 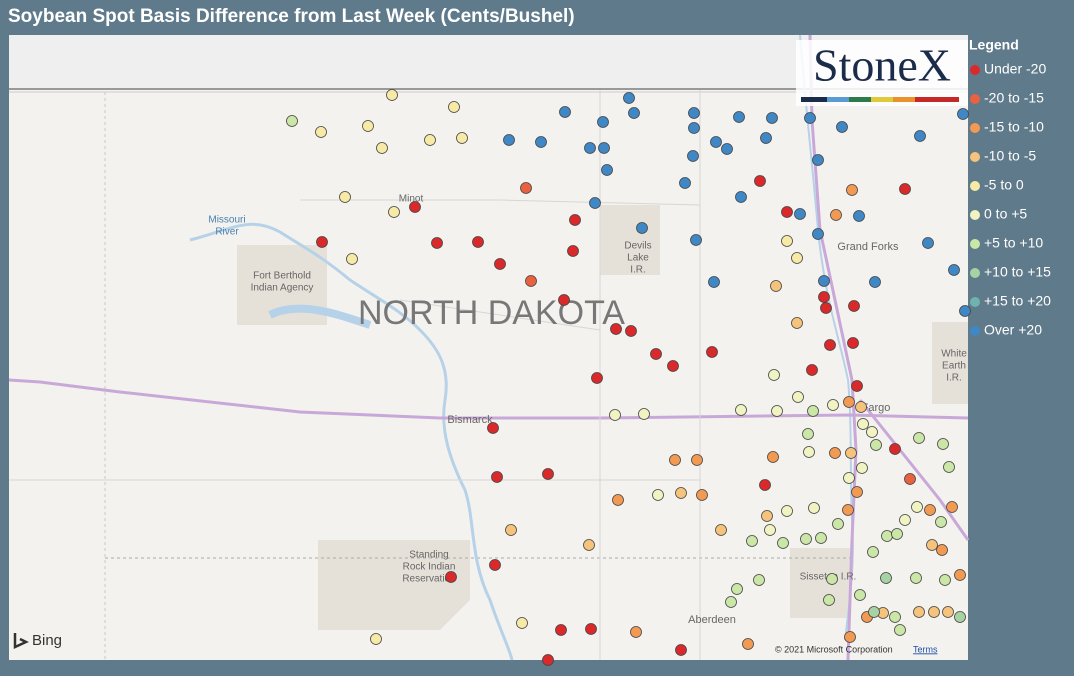 What do you see at coordinates (1013, 330) in the screenshot?
I see `legend-label: Over +20` at bounding box center [1013, 330].